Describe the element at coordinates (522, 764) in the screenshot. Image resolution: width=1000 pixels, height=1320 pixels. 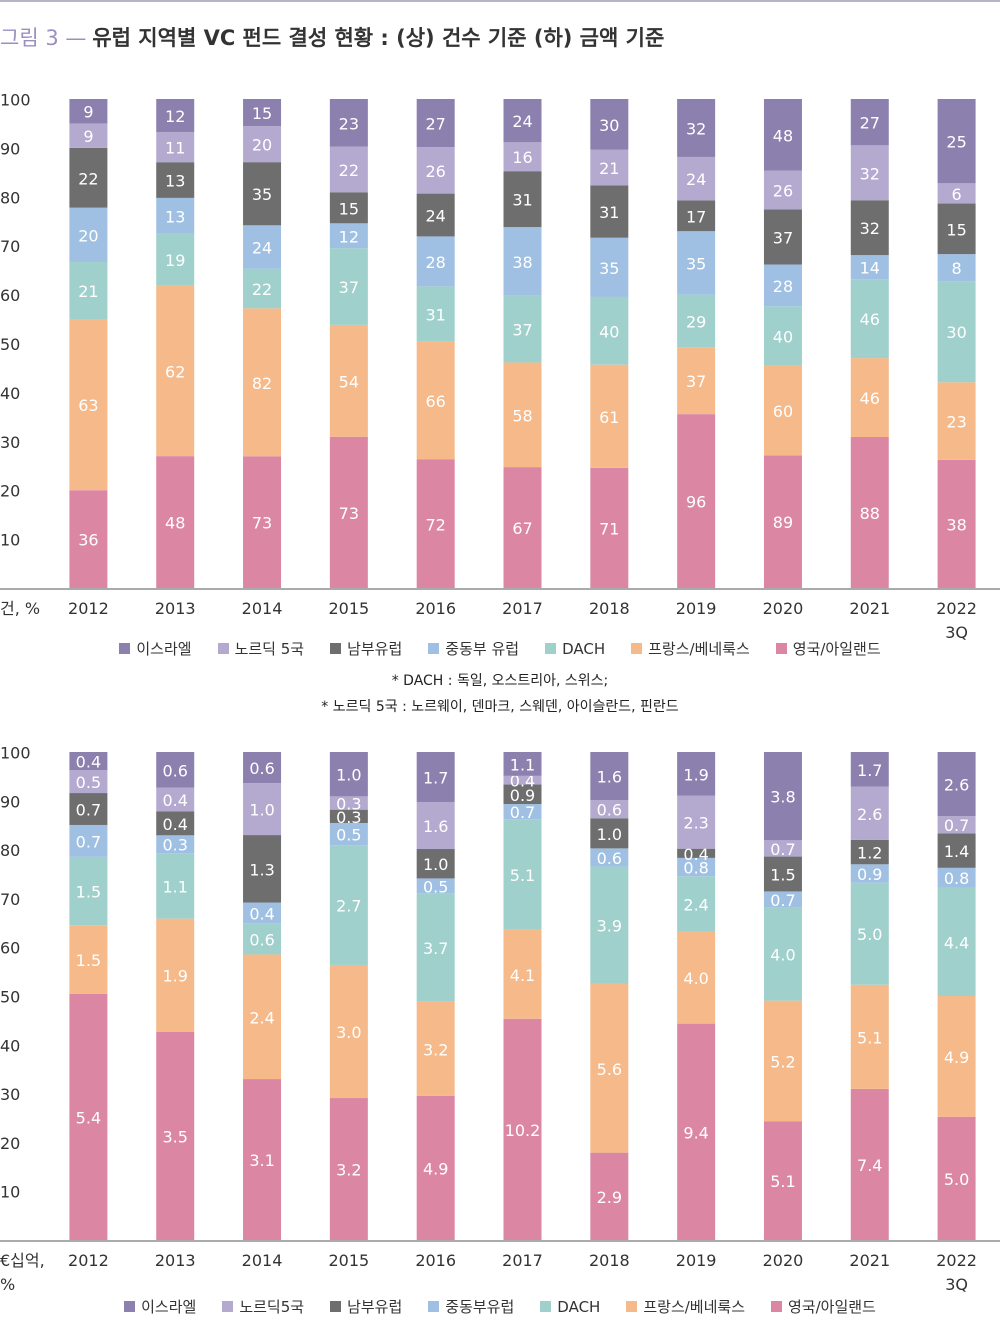
I see `data-label: 1.1` at that location.